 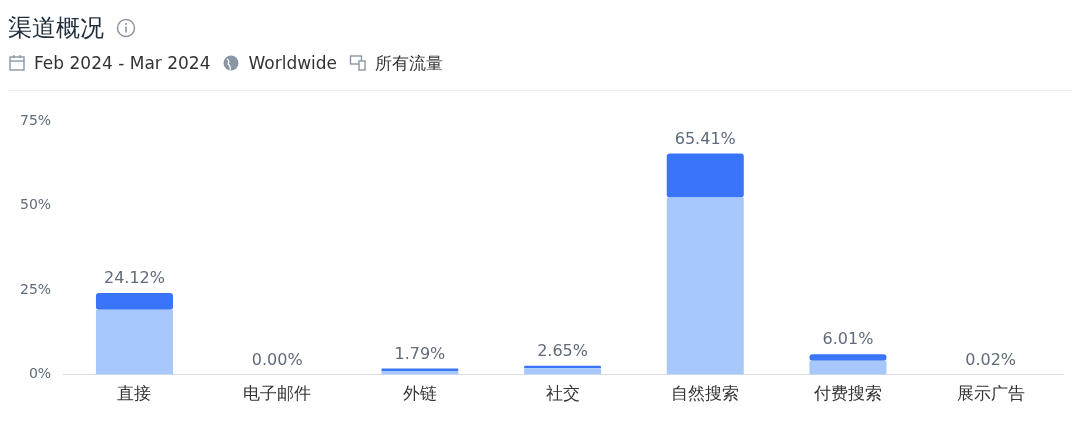 What do you see at coordinates (705, 138) in the screenshot?
I see `total-label: 65.41%` at bounding box center [705, 138].